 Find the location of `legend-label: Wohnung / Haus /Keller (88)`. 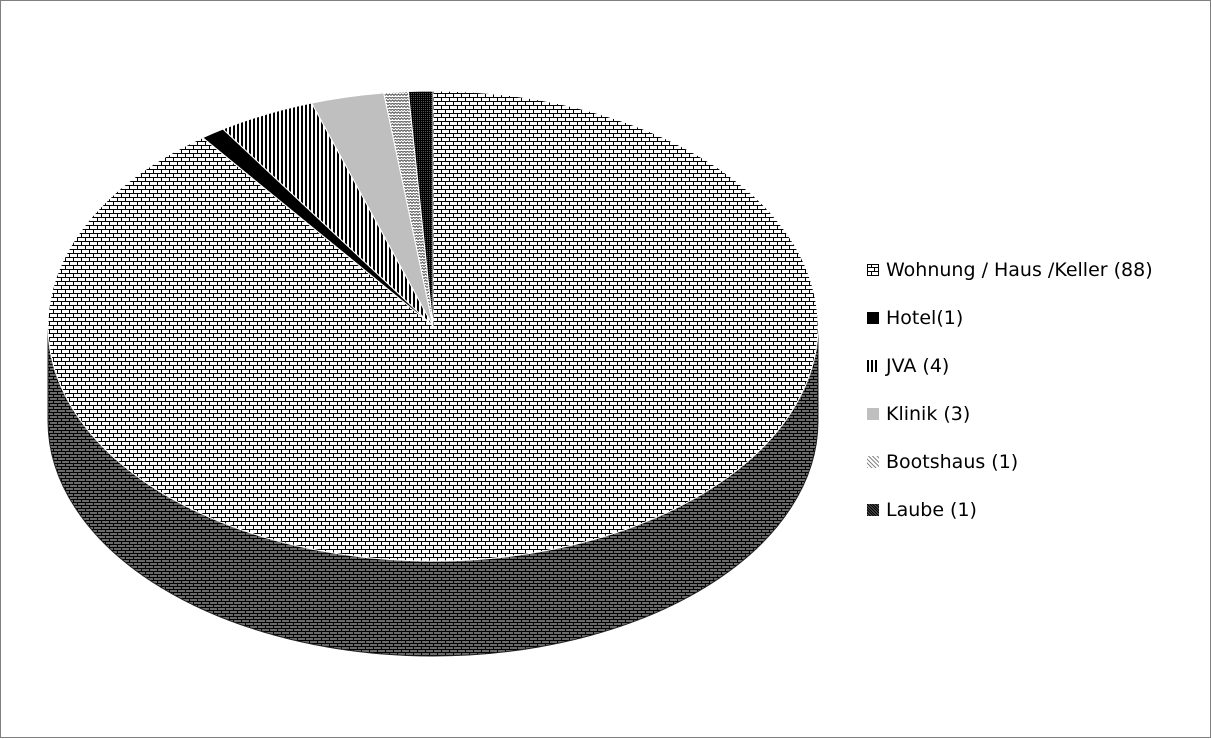

legend-label: Wohnung / Haus /Keller (88) is located at coordinates (1019, 270).